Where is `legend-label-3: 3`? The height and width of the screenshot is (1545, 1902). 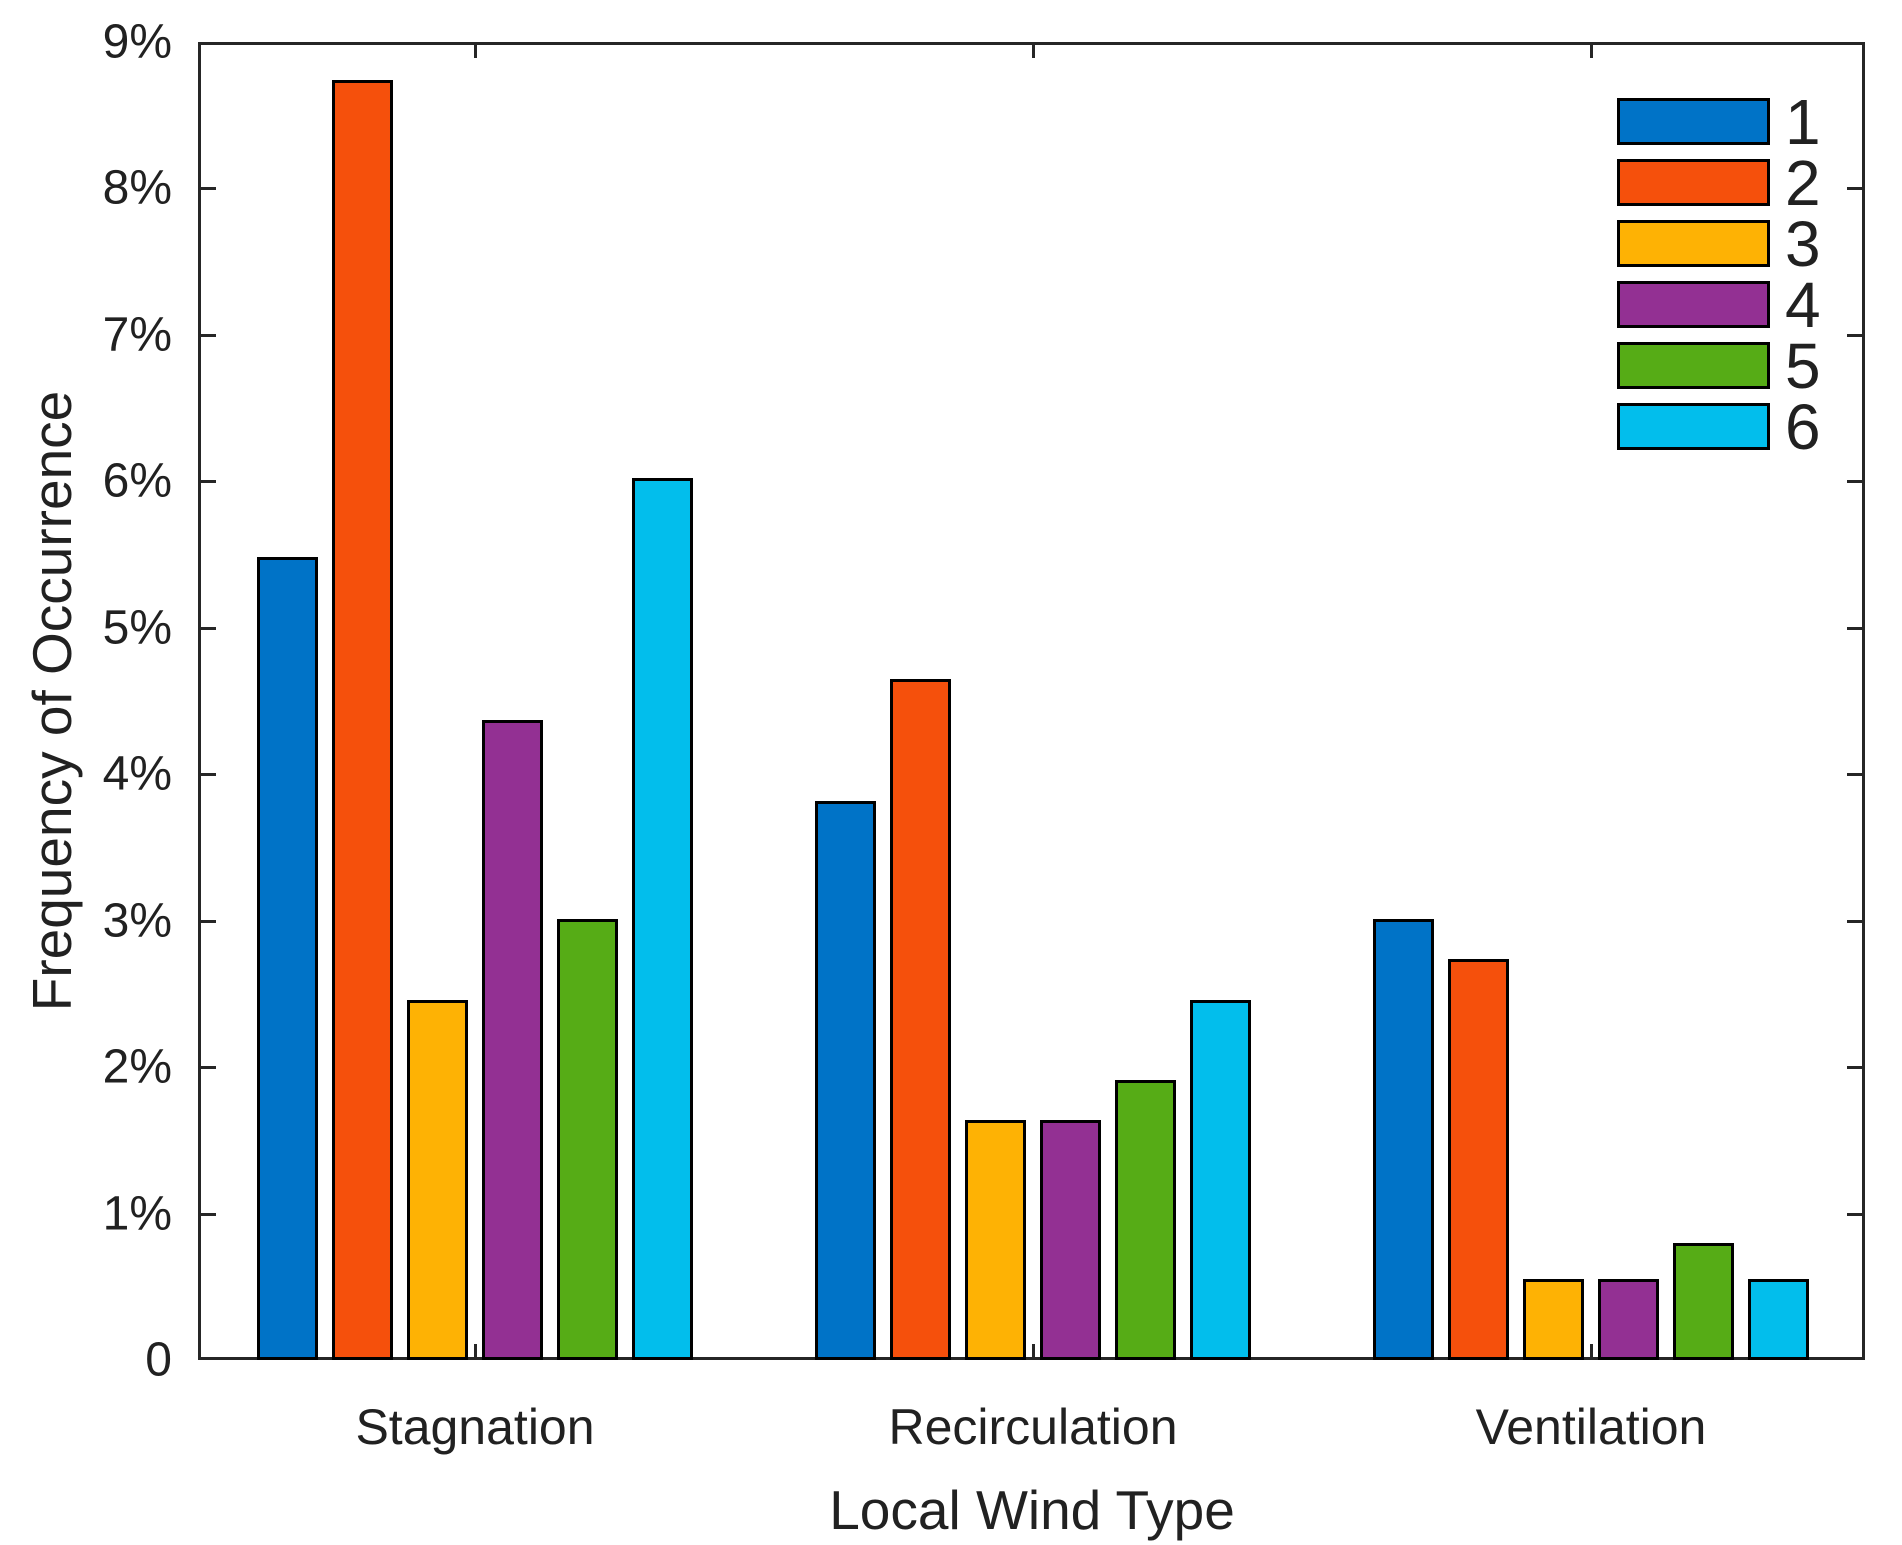 legend-label-3: 3 is located at coordinates (1803, 243).